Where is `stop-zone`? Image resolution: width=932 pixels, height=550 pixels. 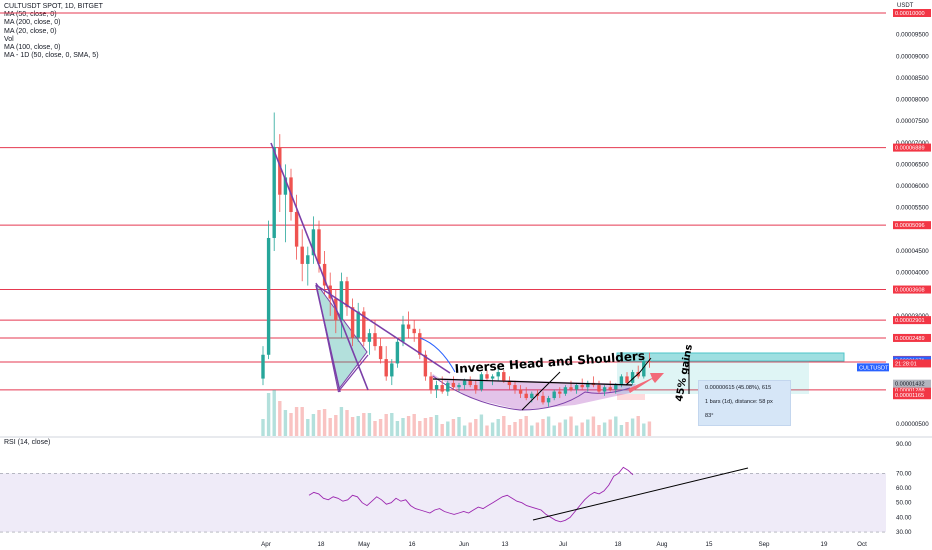
stop-zone is located at coordinates (631, 397).